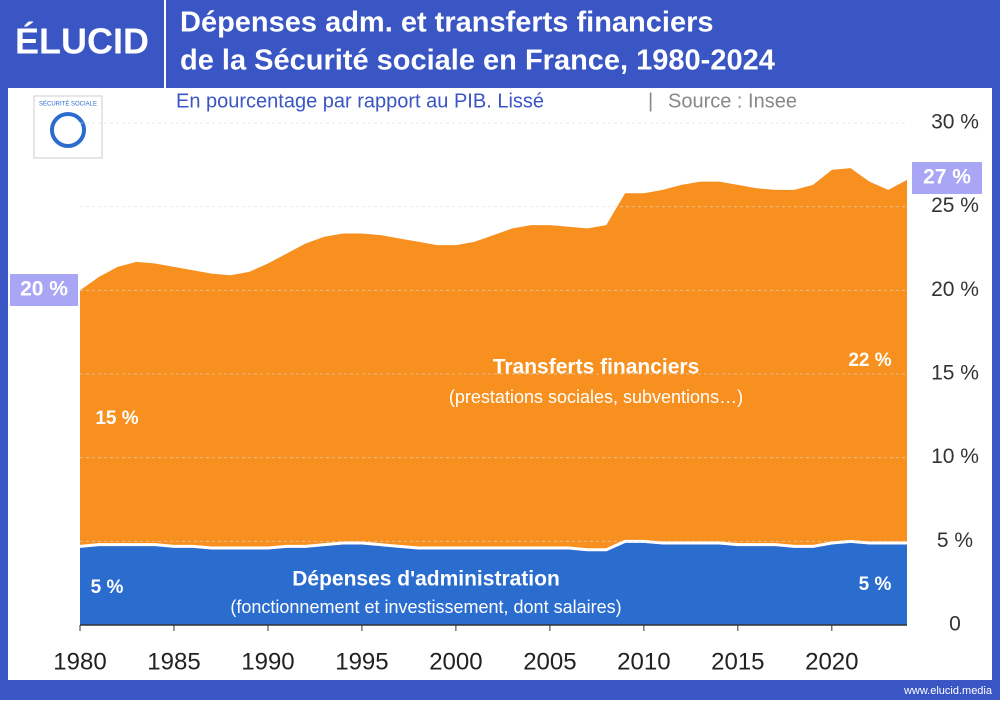 The width and height of the screenshot is (1000, 705). Describe the element at coordinates (955, 456) in the screenshot. I see `y-tick-label: 10 %` at that location.